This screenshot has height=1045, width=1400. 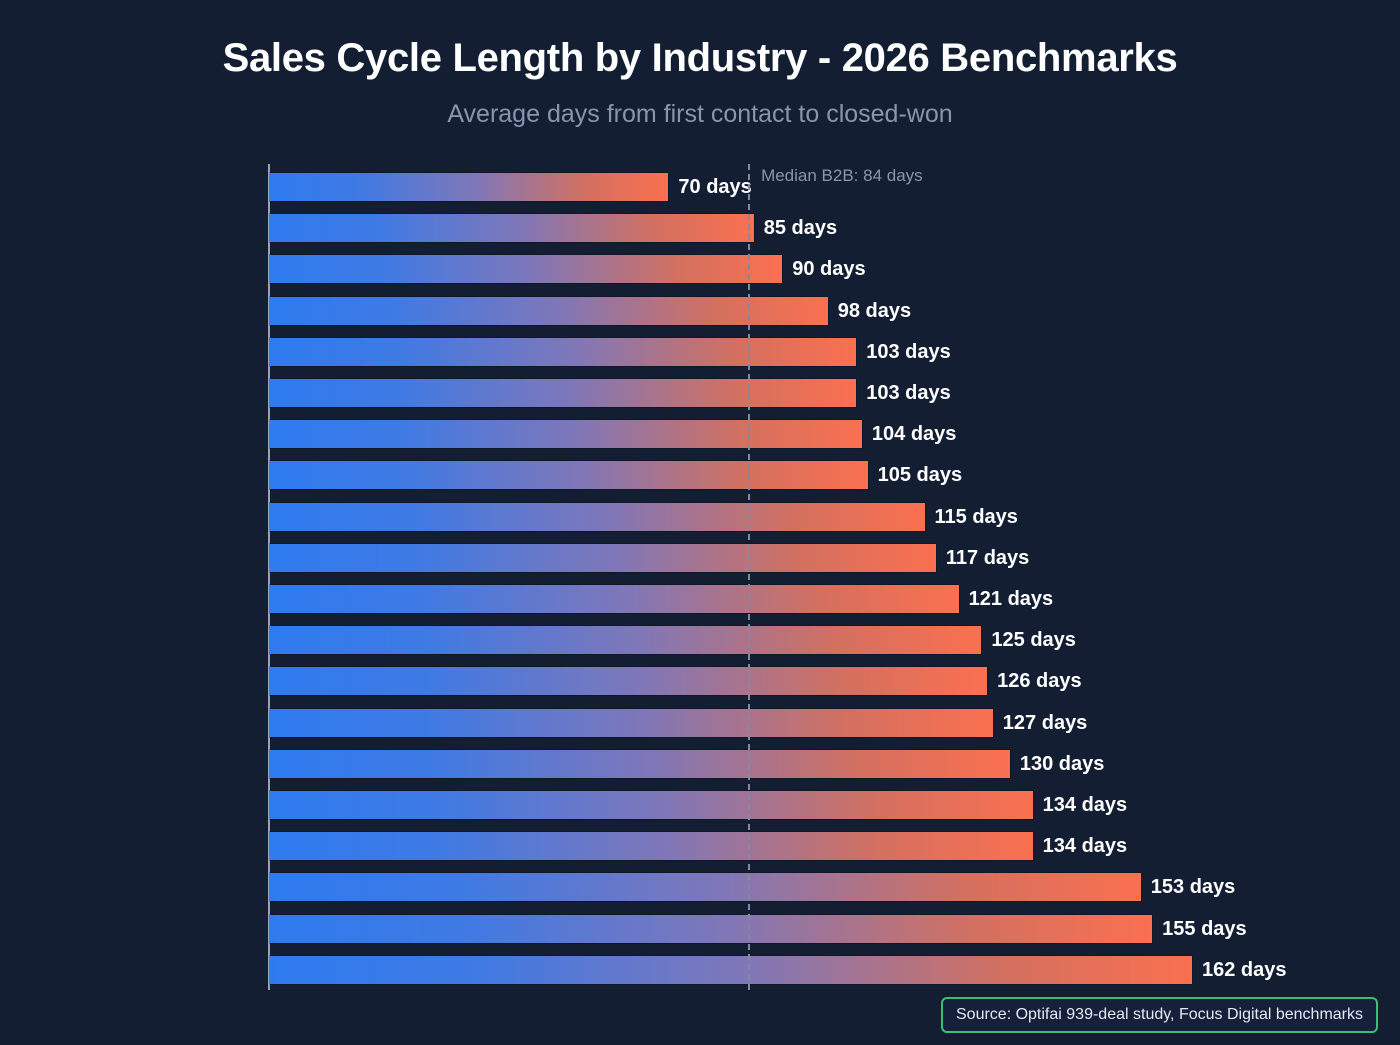 I want to click on bar-value-label: 115 days, so click(x=976, y=516).